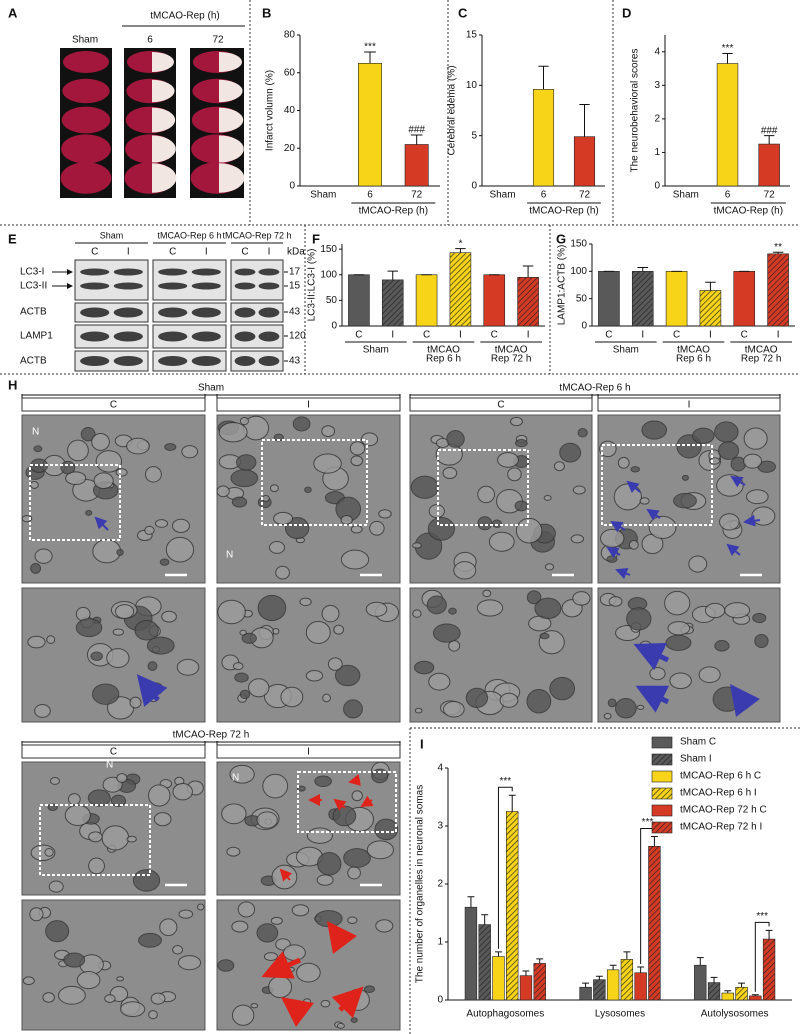 This screenshot has width=800, height=1034. I want to click on group-label: Rep 6 h, so click(693, 359).